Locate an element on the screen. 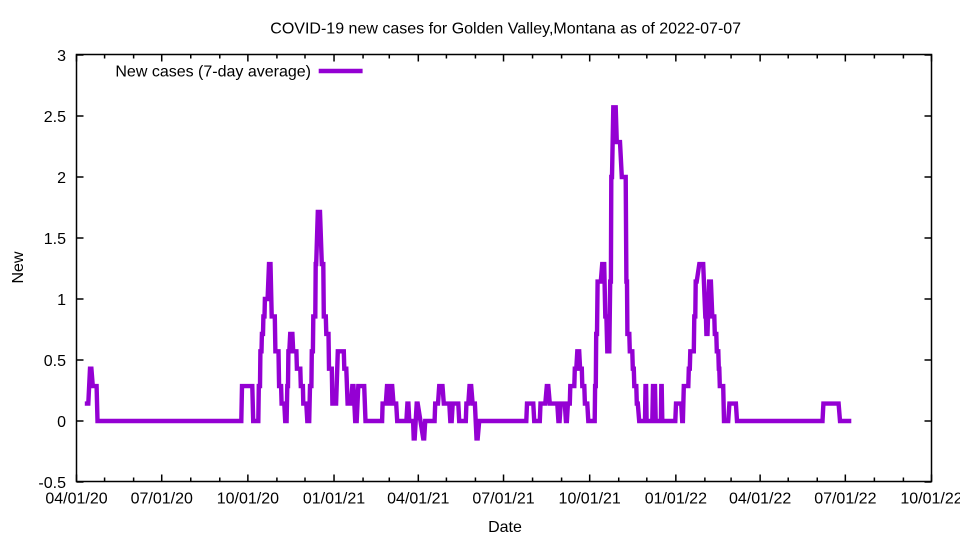 The height and width of the screenshot is (540, 960). svg-text: 07/01/20 is located at coordinates (162, 499).